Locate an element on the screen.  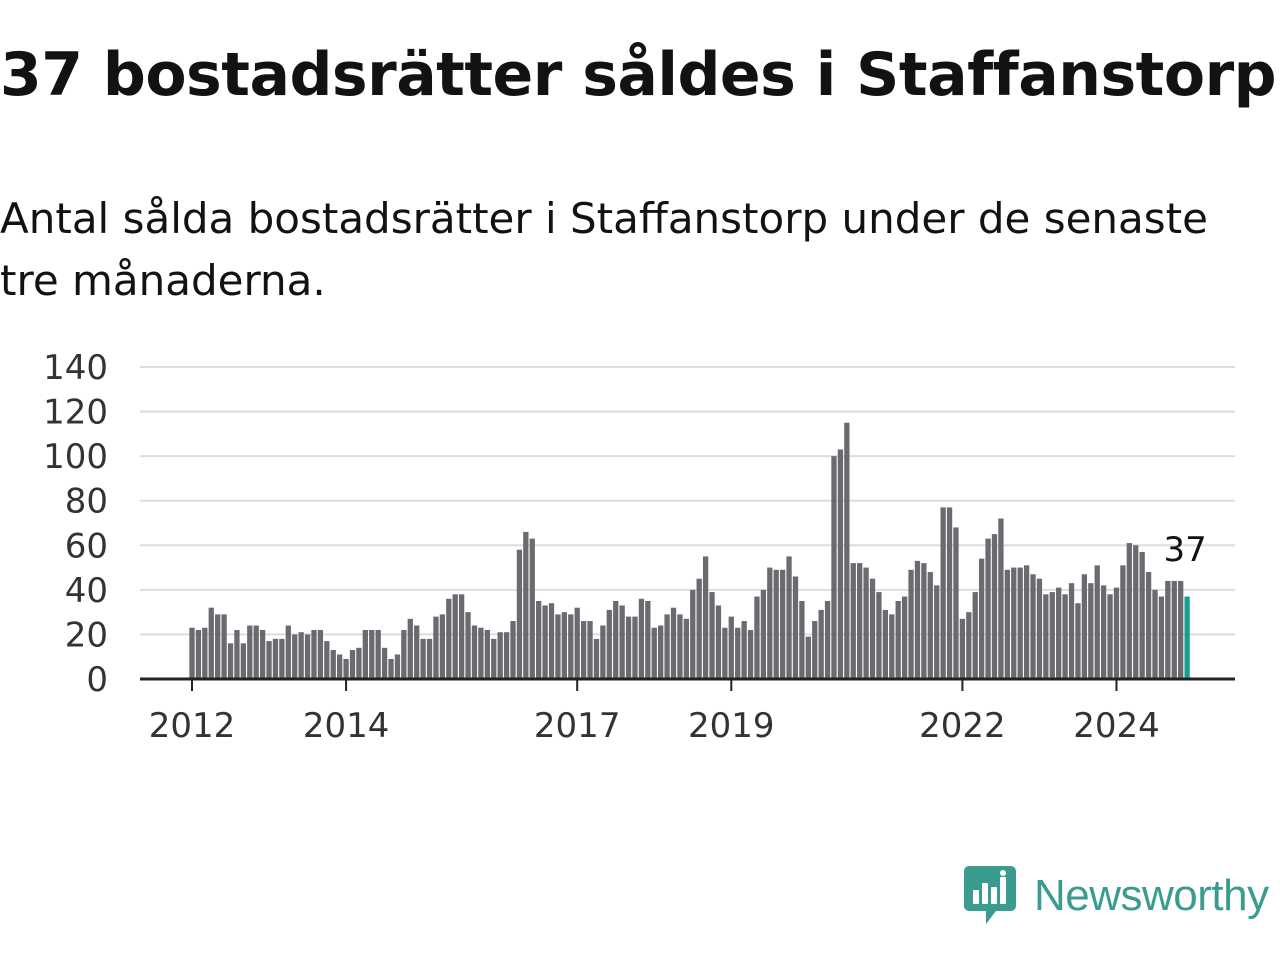
x-tick-label: 2019 is located at coordinates (731, 726).